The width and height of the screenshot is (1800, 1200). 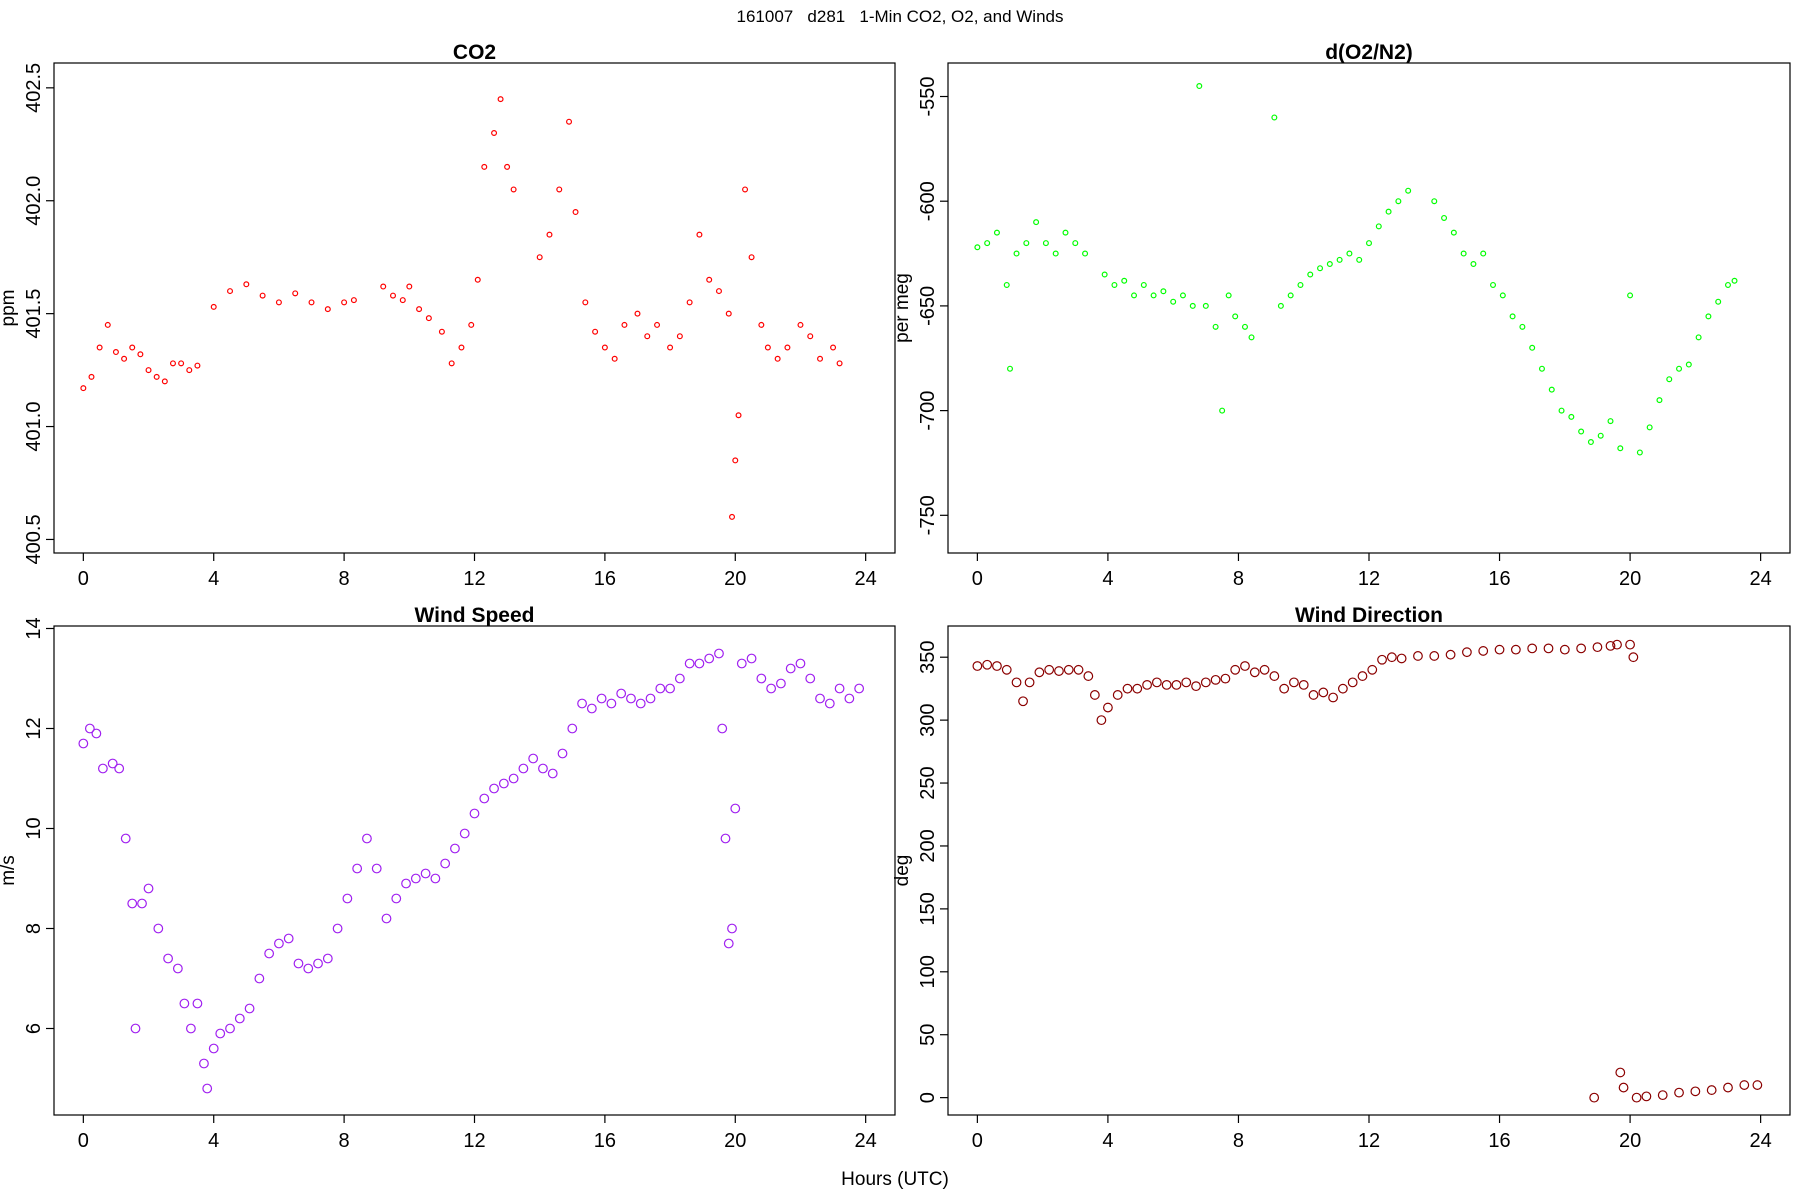 I want to click on x-tick-label: 20, so click(x=735, y=579).